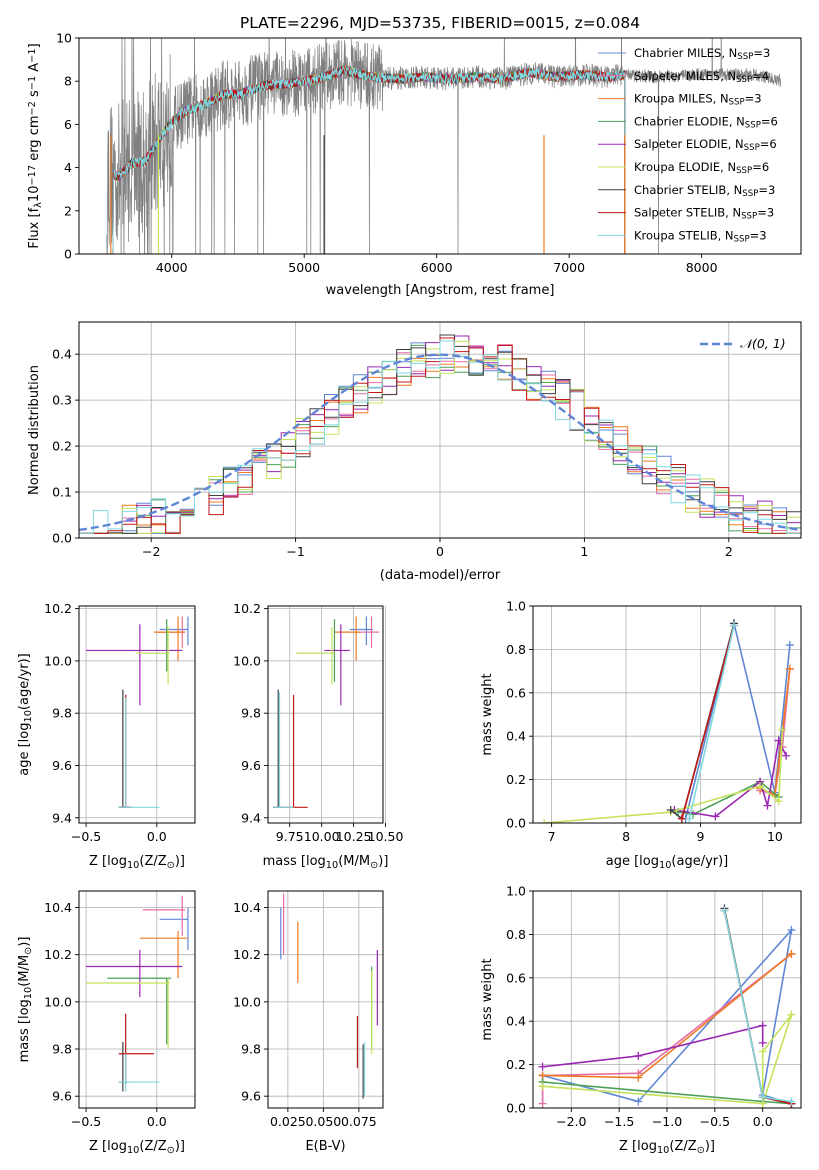  Describe the element at coordinates (689, 121) in the screenshot. I see `label-part: Chabrier ELODIE, N` at that location.